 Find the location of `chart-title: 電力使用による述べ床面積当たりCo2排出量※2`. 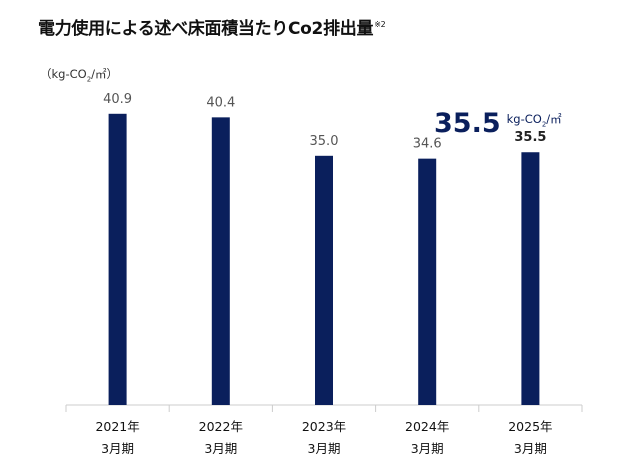

chart-title: 電力使用による述べ床面積当たりCo2排出量※2 is located at coordinates (212, 26).